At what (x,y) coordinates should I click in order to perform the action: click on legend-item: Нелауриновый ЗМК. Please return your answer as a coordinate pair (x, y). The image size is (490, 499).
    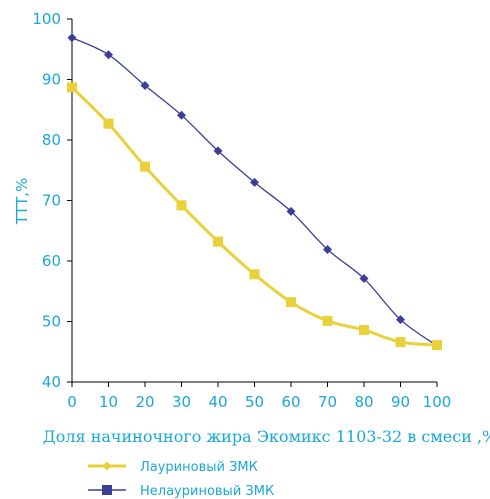
    Looking at the image, I should click on (181, 491).